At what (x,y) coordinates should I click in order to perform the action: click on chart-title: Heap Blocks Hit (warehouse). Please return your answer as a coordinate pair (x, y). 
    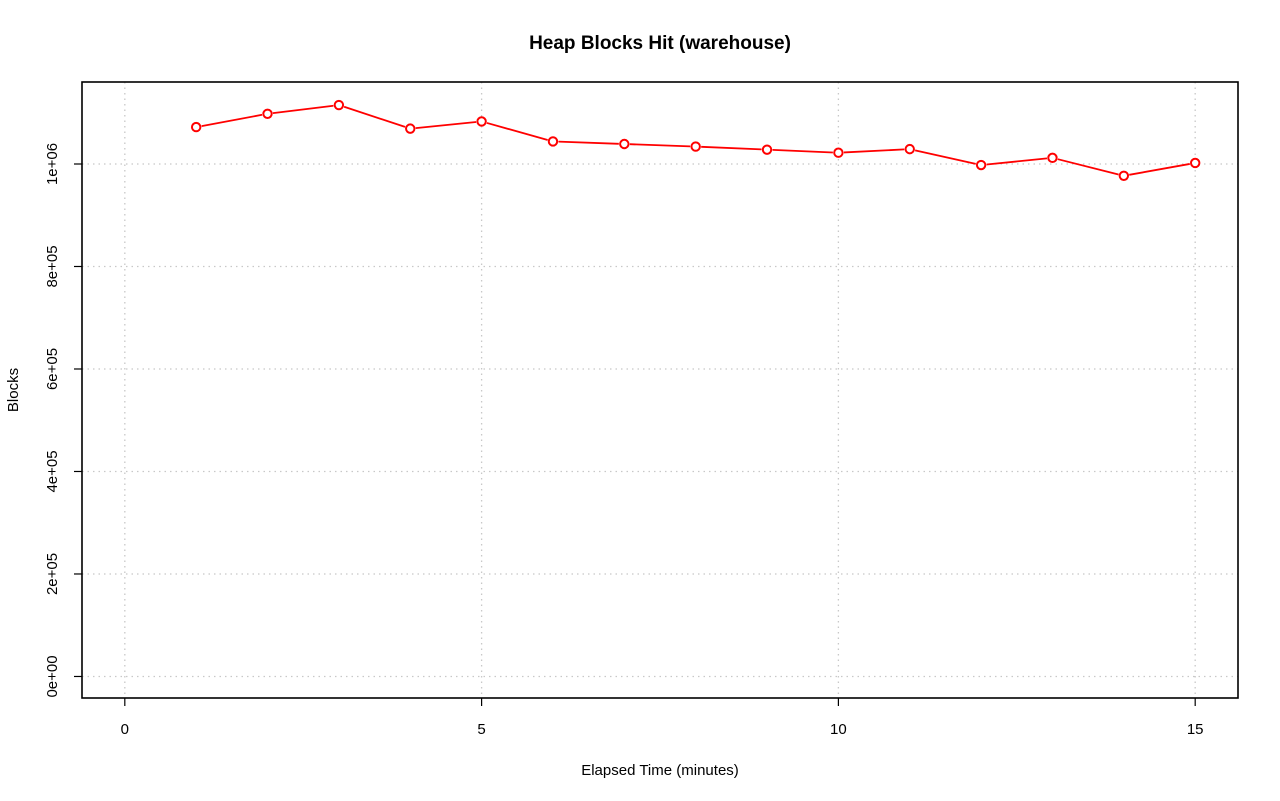
    Looking at the image, I should click on (660, 43).